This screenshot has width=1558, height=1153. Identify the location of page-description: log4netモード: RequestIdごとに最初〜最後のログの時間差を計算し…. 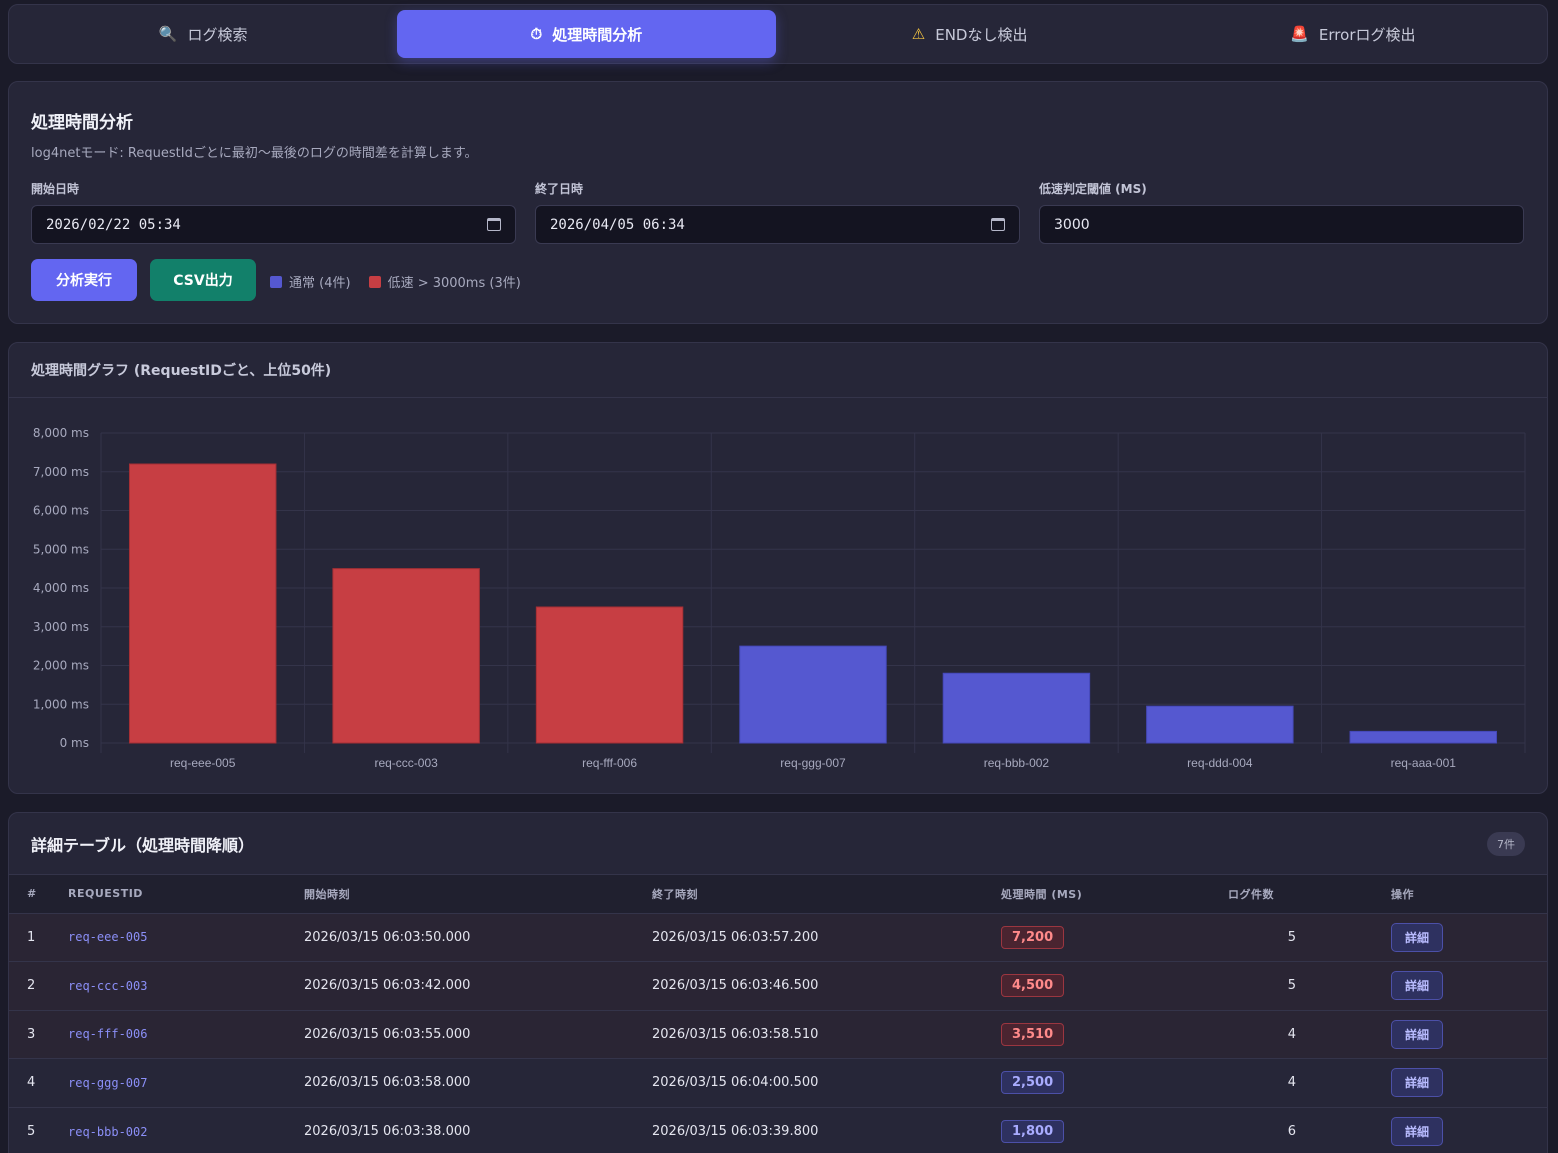
(254, 153).